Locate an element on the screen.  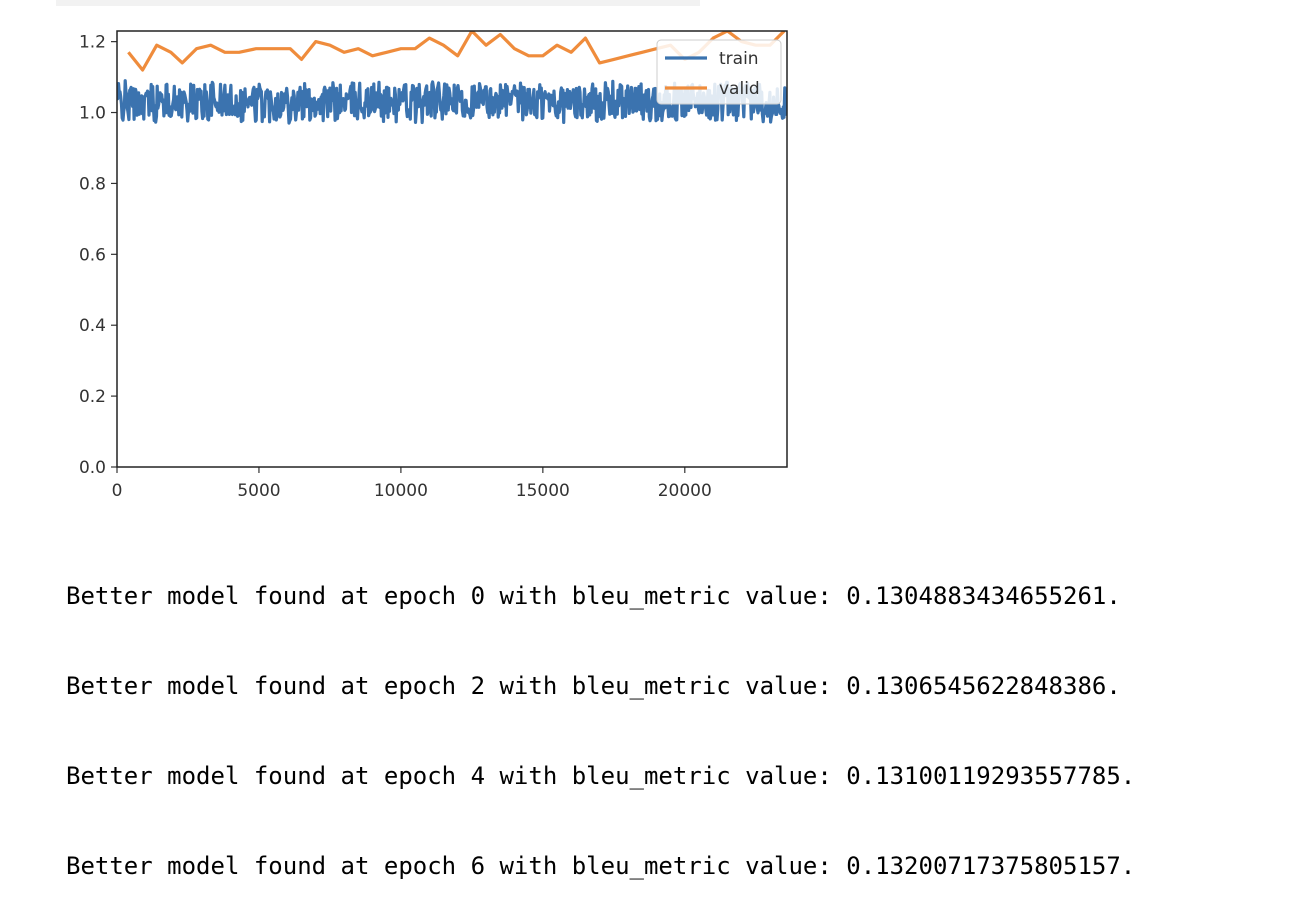
y-tick-label: 0.2 is located at coordinates (92, 397).